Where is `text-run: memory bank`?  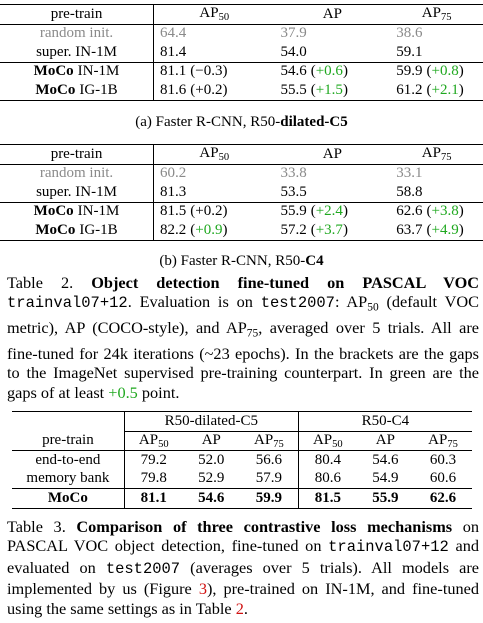 text-run: memory bank is located at coordinates (68, 478).